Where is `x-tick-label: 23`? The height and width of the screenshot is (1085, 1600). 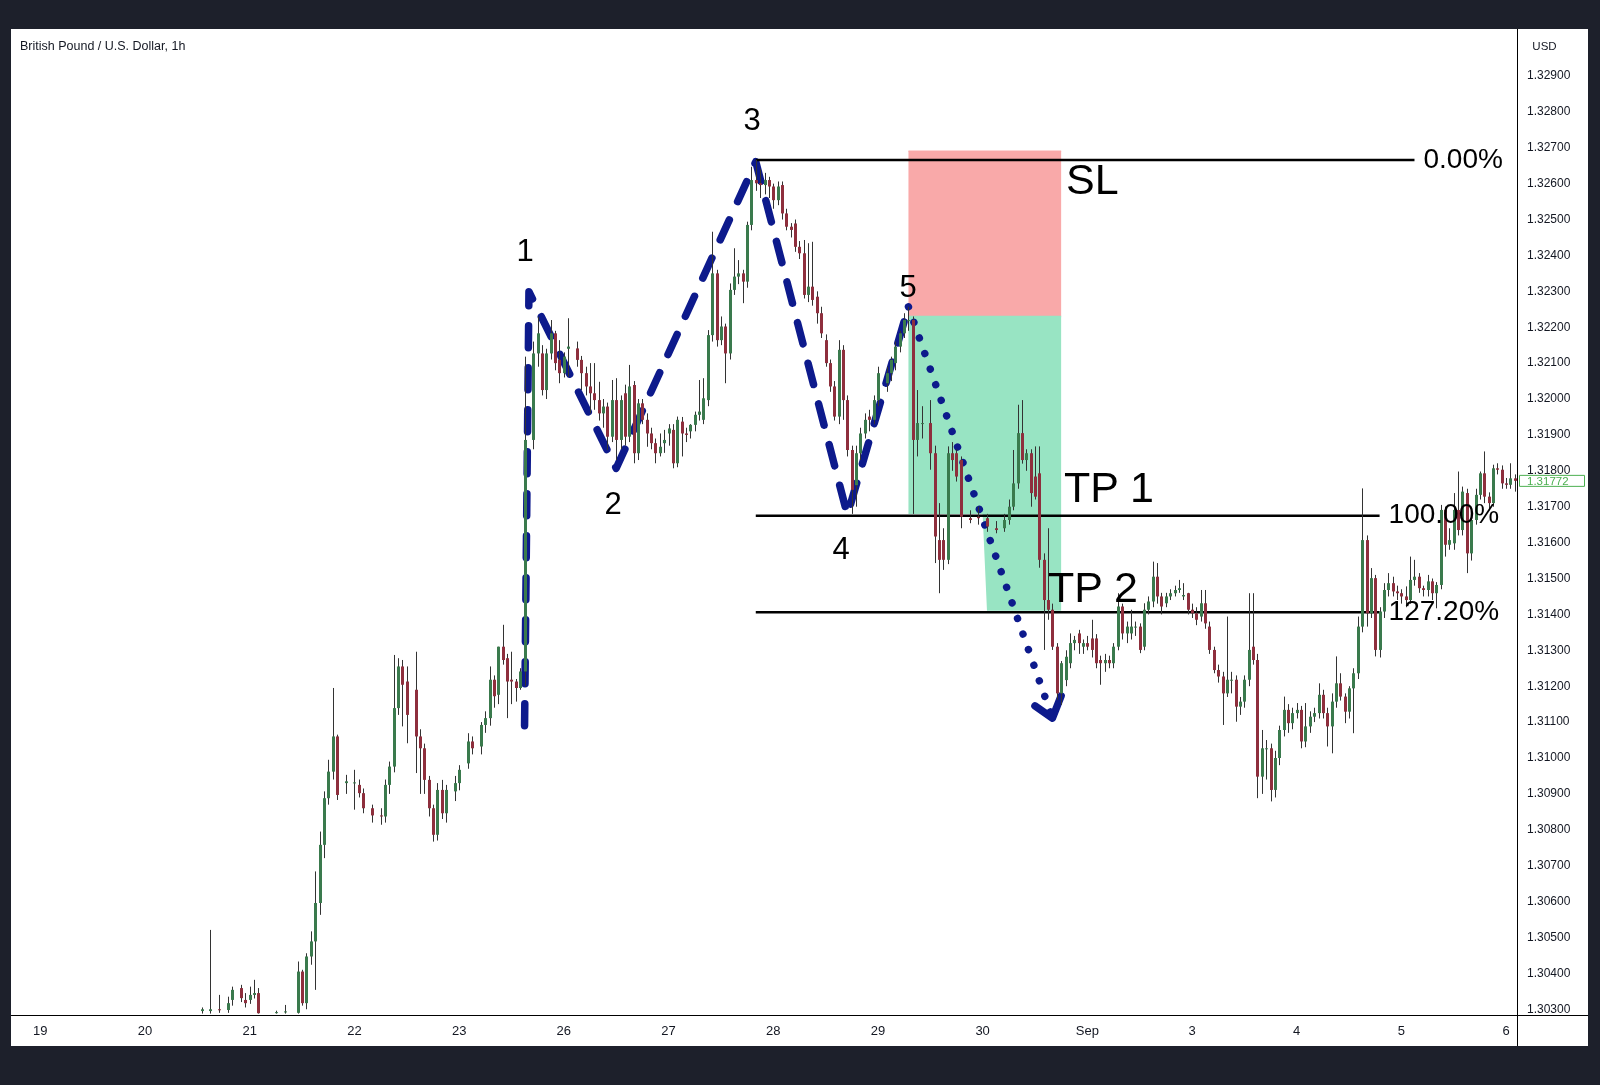 x-tick-label: 23 is located at coordinates (459, 1031).